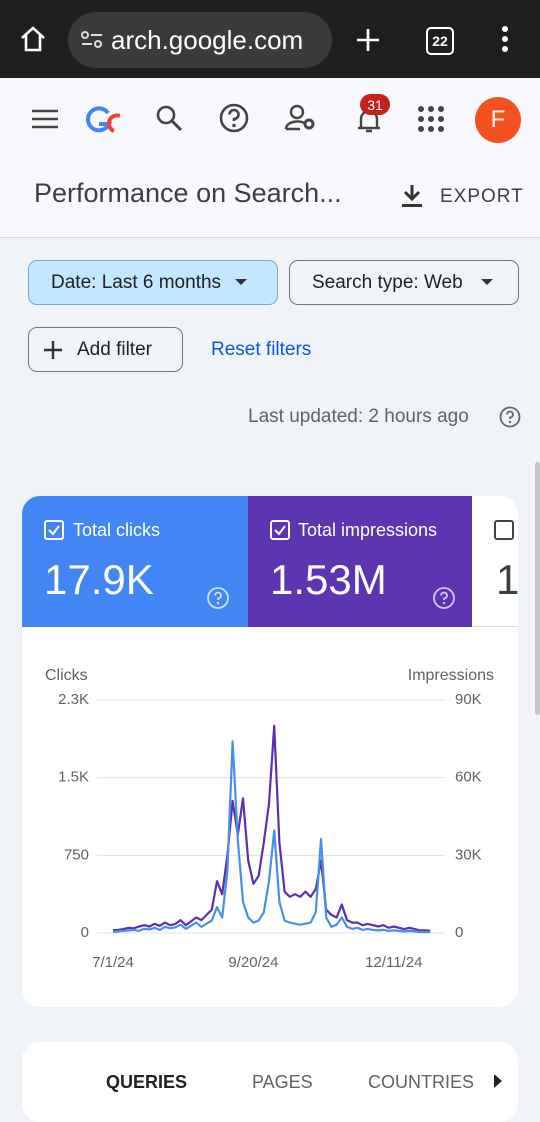 The image size is (540, 1122). What do you see at coordinates (393, 962) in the screenshot?
I see `x-tick-label: 12/11/24` at bounding box center [393, 962].